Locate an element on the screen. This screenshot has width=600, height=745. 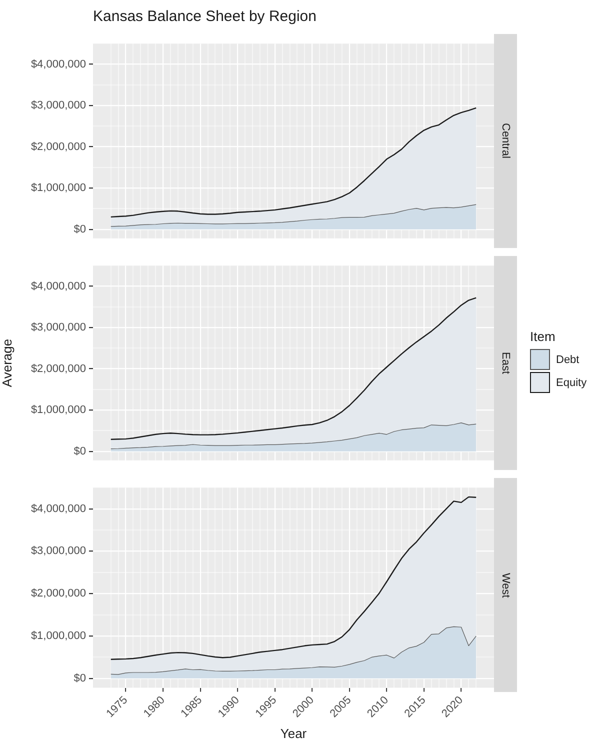
legend-label: Debt is located at coordinates (568, 360).